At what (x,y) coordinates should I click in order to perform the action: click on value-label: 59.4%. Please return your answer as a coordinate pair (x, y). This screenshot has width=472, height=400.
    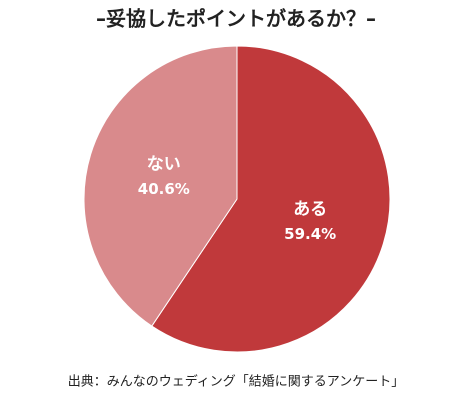
    Looking at the image, I should click on (310, 234).